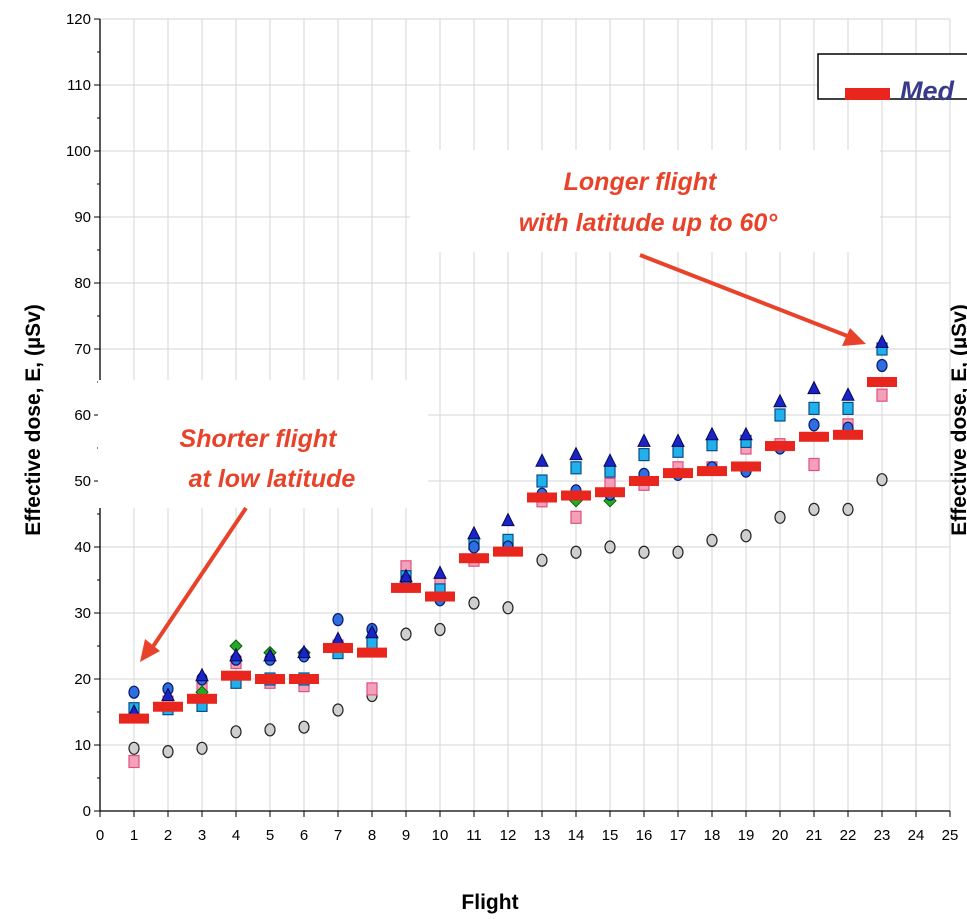 This screenshot has height=919, width=967. What do you see at coordinates (576, 835) in the screenshot?
I see `x-tick-label: 14` at bounding box center [576, 835].